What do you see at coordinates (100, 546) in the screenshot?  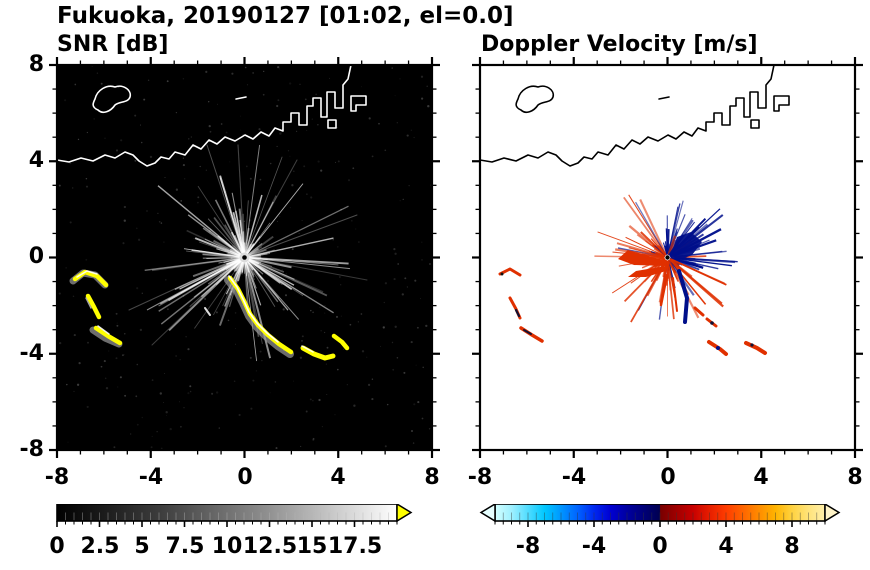 I see `colorbar-tick-label: 2.5` at bounding box center [100, 546].